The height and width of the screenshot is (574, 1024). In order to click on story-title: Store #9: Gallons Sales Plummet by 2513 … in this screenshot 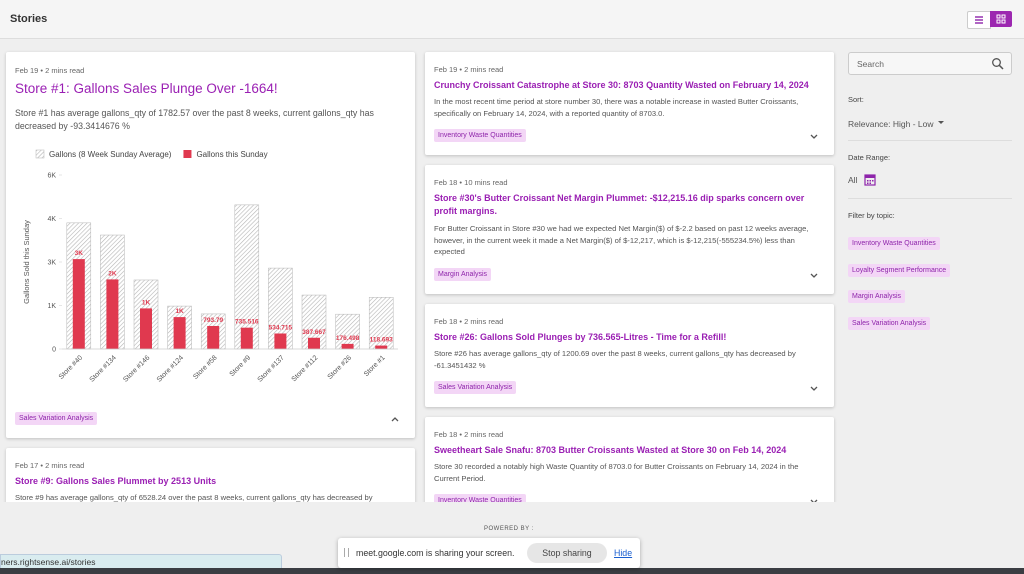, I will do `click(116, 481)`.